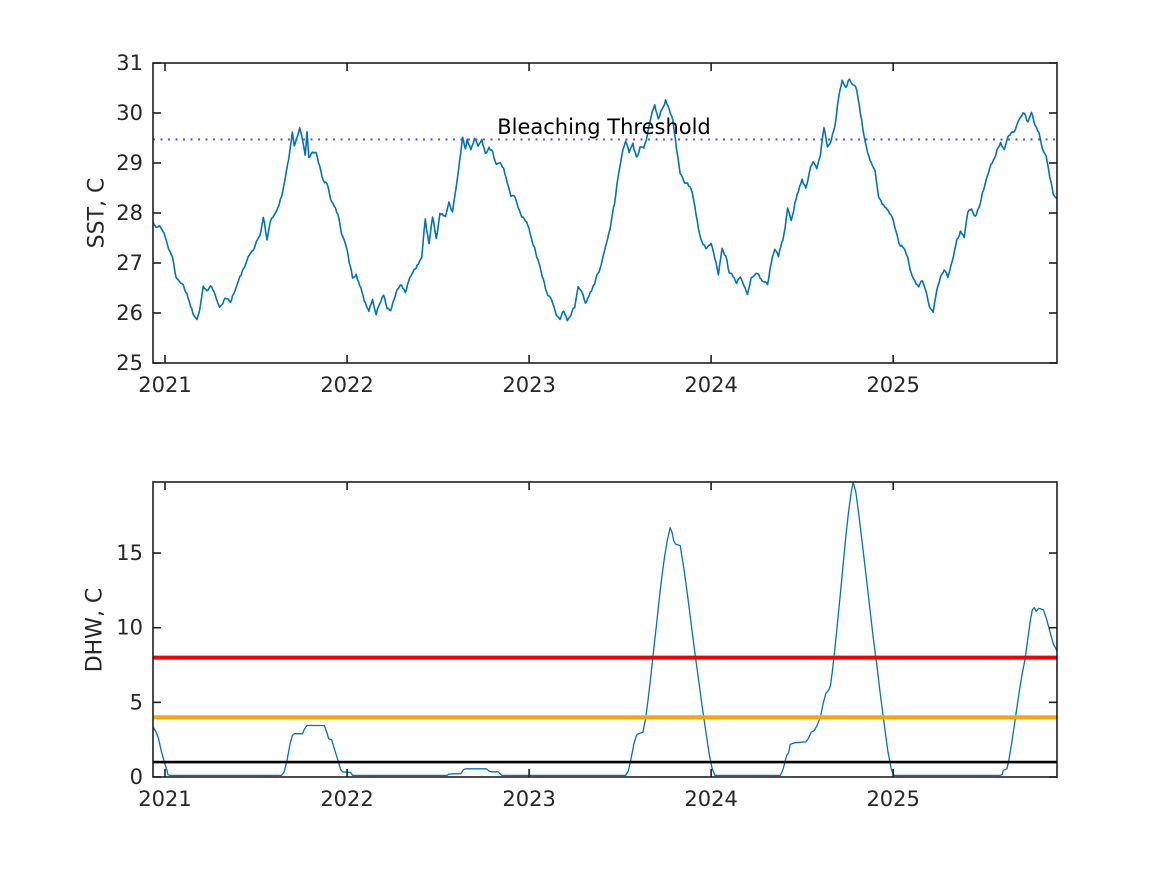  I want to click on y-tick-label: 15, so click(129, 553).